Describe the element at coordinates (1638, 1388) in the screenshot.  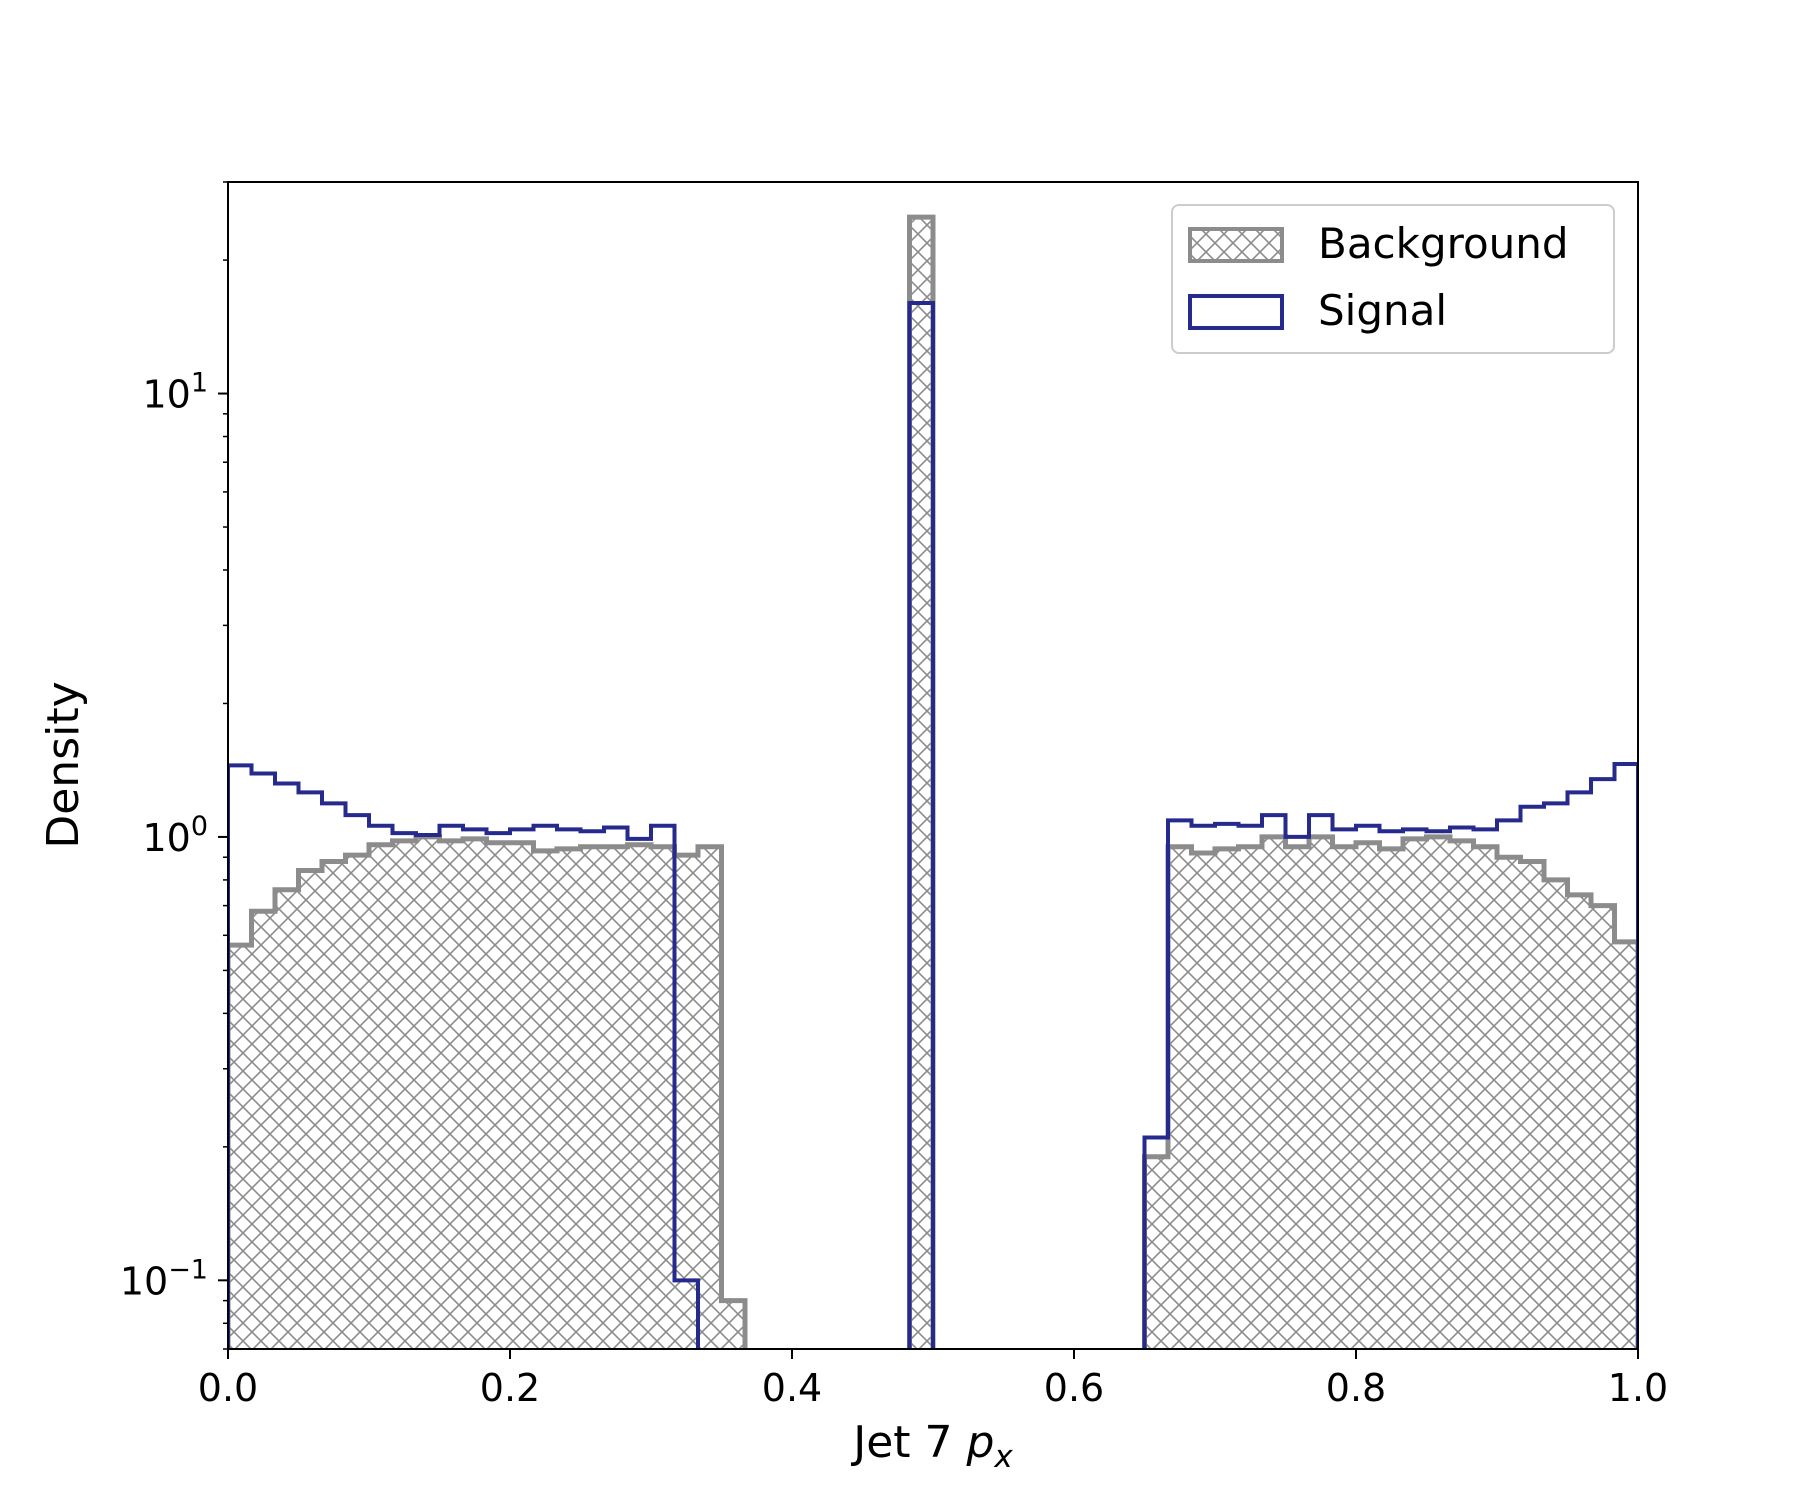
I see `x-tick-label: 1.0` at that location.